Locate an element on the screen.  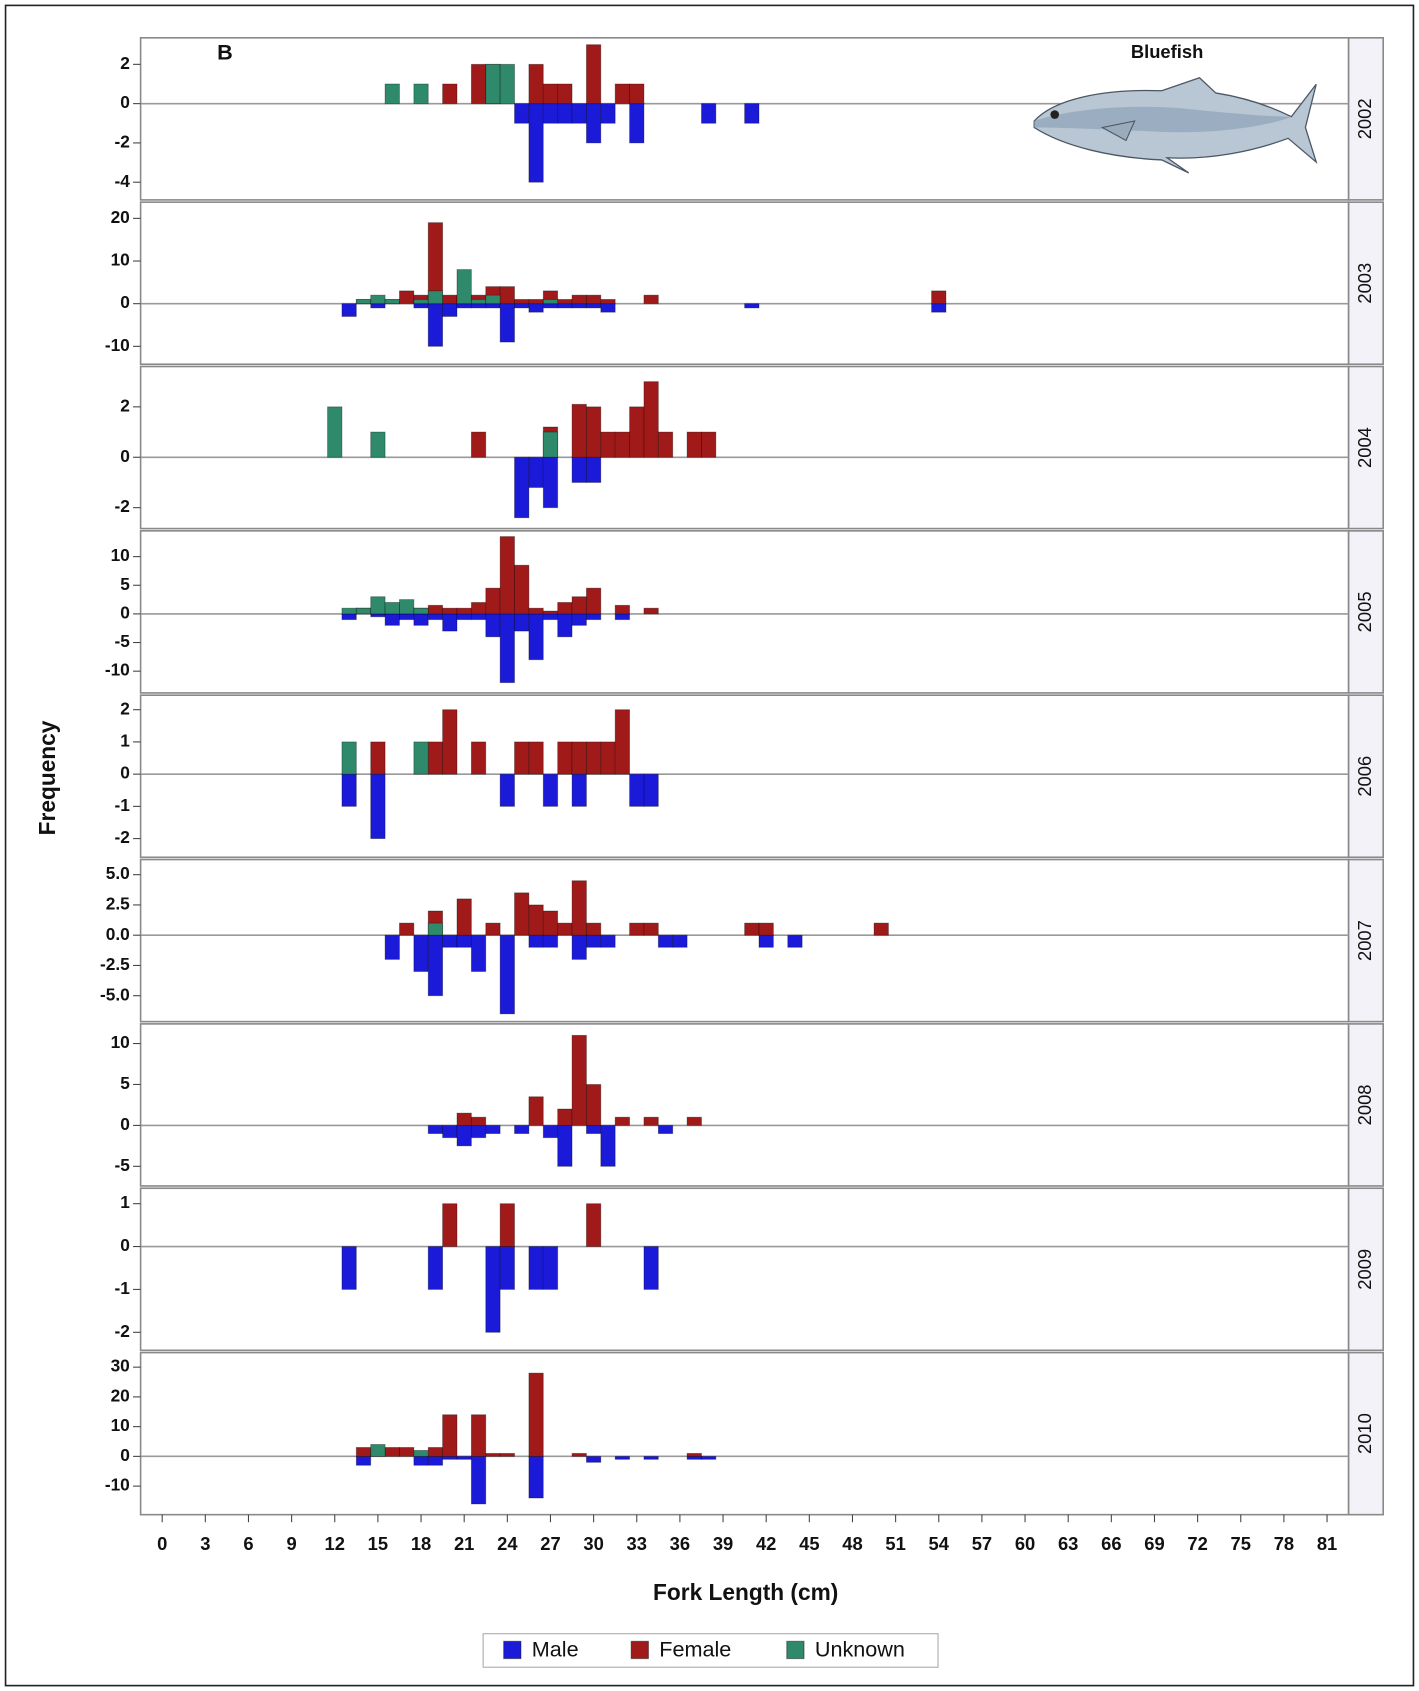
panel-label: 2007 is located at coordinates (1364, 940).